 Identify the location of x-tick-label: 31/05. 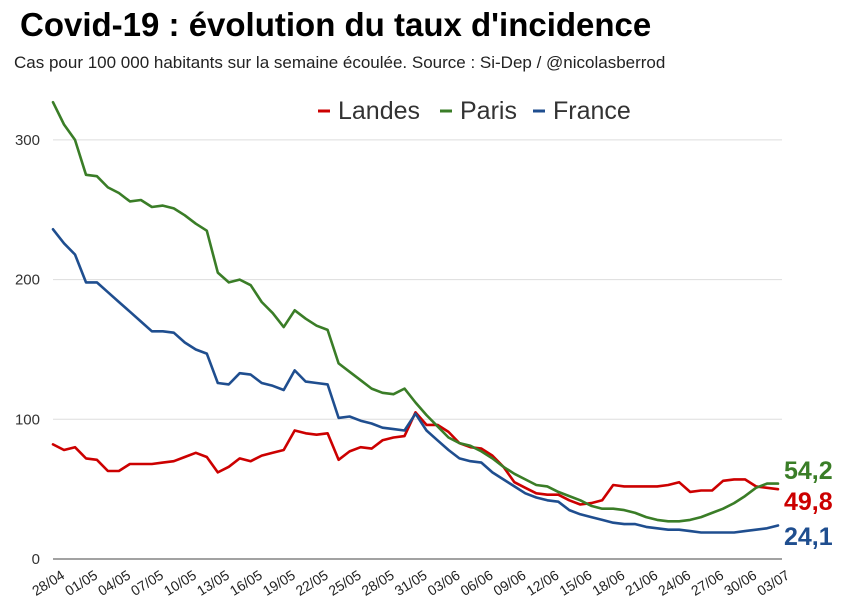
(411, 583).